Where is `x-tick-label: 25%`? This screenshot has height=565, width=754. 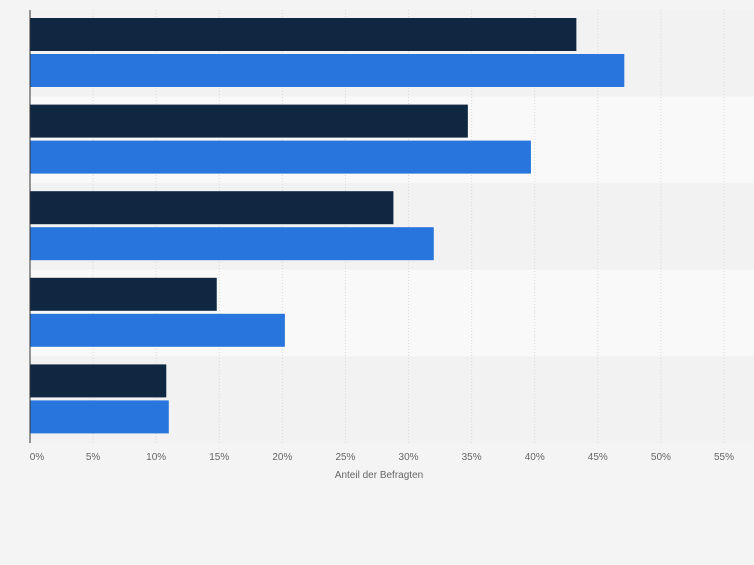 x-tick-label: 25% is located at coordinates (345, 457).